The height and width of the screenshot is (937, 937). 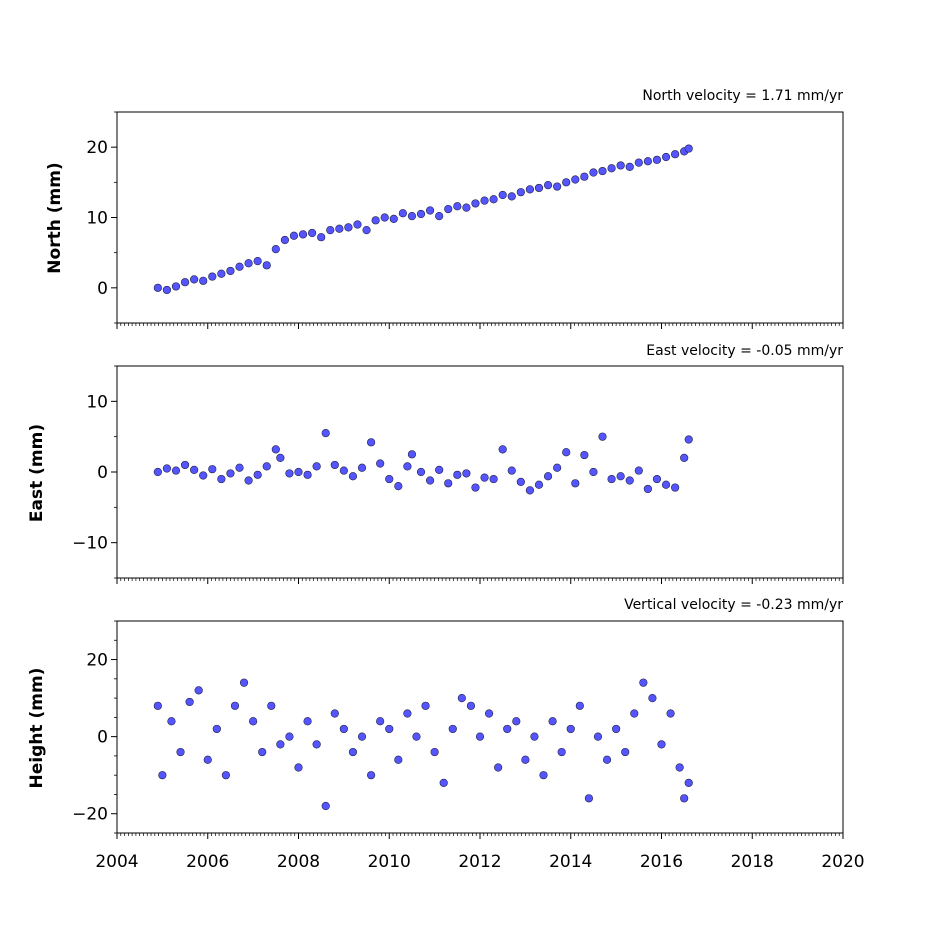 I want to click on y-tick-label: 20, so click(x=97, y=661).